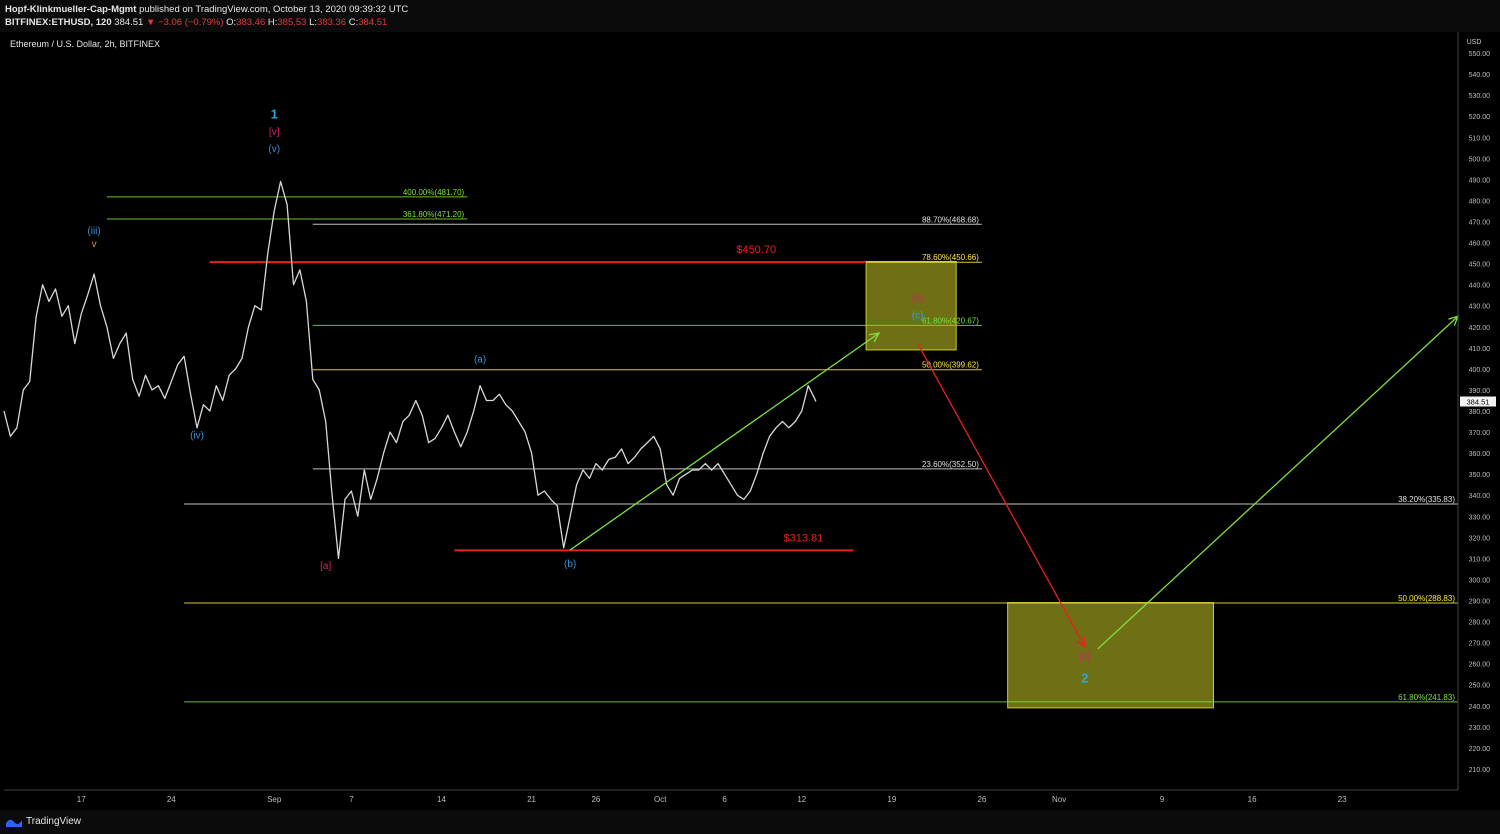 The image size is (1500, 834). I want to click on wave-label: [a], so click(325, 566).